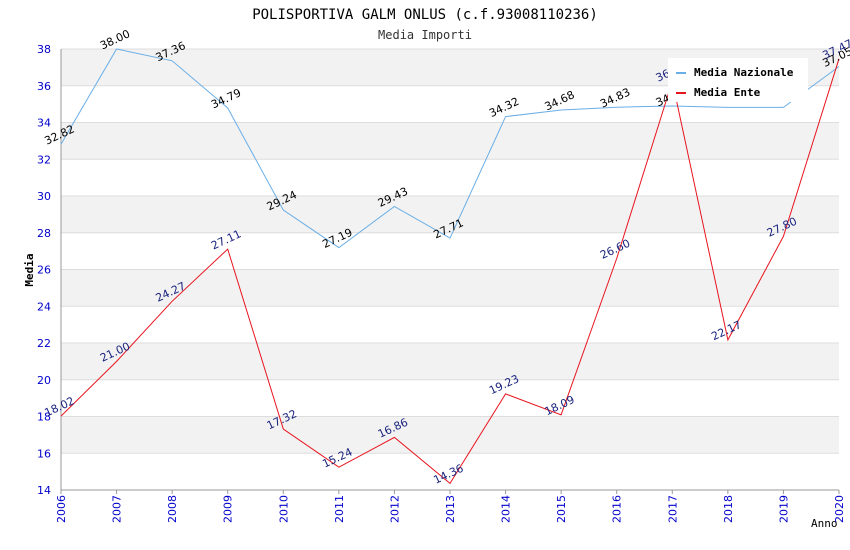  I want to click on y-tick-label: 18, so click(44, 417).